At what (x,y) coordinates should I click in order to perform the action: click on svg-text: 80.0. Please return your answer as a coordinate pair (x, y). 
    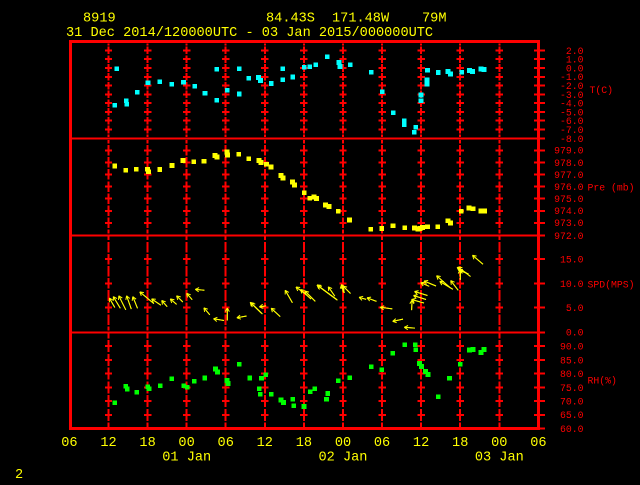
    Looking at the image, I should click on (572, 374).